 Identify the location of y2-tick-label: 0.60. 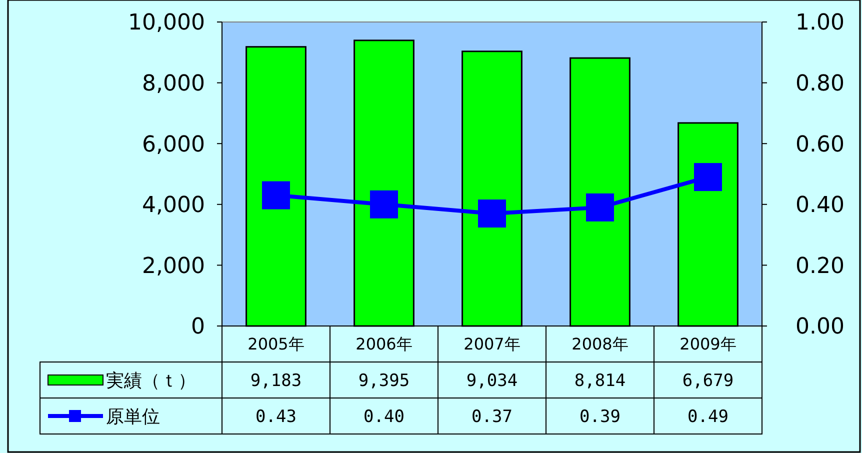
(820, 145).